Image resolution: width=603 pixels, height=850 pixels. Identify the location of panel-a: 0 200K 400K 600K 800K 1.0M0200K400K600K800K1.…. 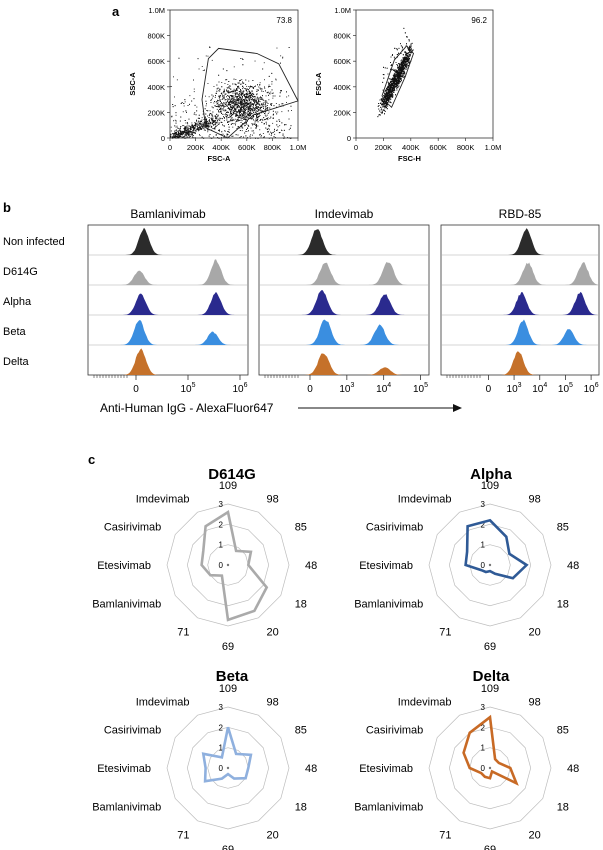
(314, 84).